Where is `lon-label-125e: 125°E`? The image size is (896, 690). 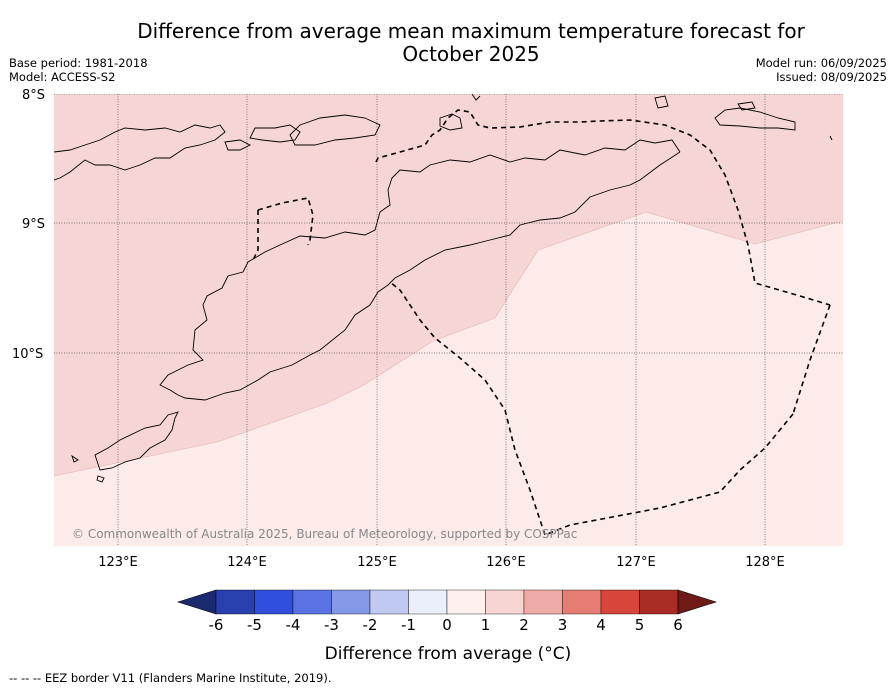
lon-label-125e: 125°E is located at coordinates (377, 562).